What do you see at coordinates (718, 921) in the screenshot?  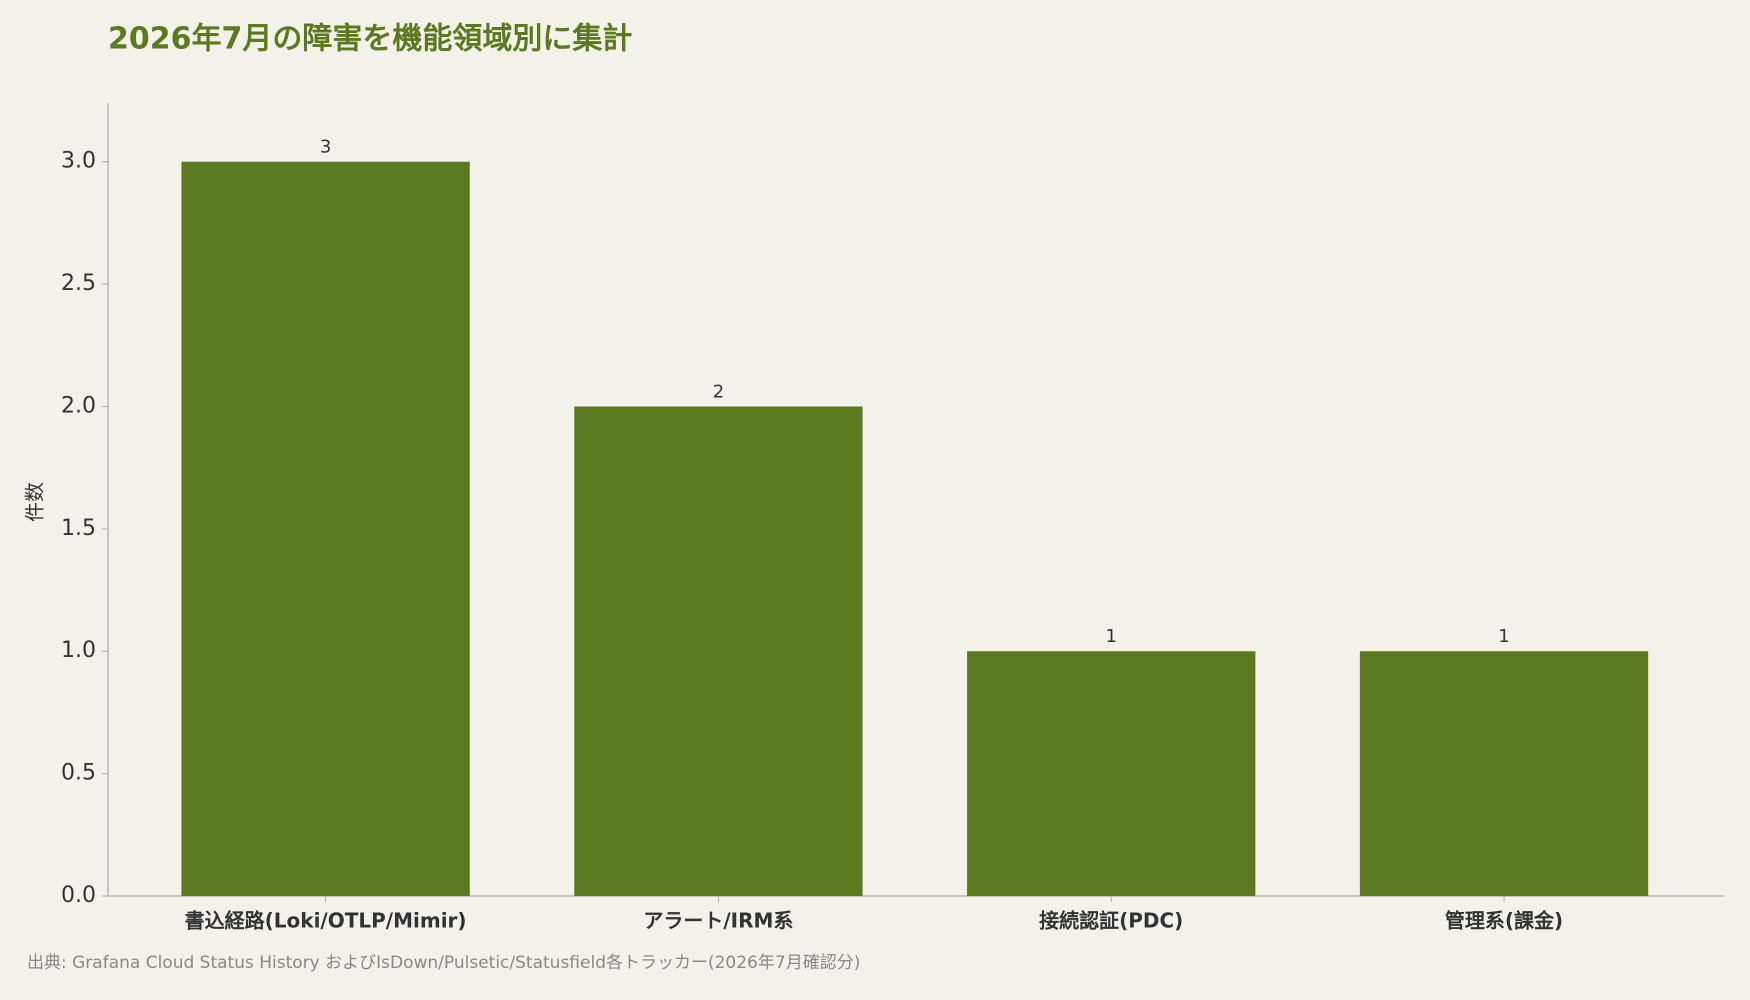 I see `x-tick-label: アラート/IRM系` at bounding box center [718, 921].